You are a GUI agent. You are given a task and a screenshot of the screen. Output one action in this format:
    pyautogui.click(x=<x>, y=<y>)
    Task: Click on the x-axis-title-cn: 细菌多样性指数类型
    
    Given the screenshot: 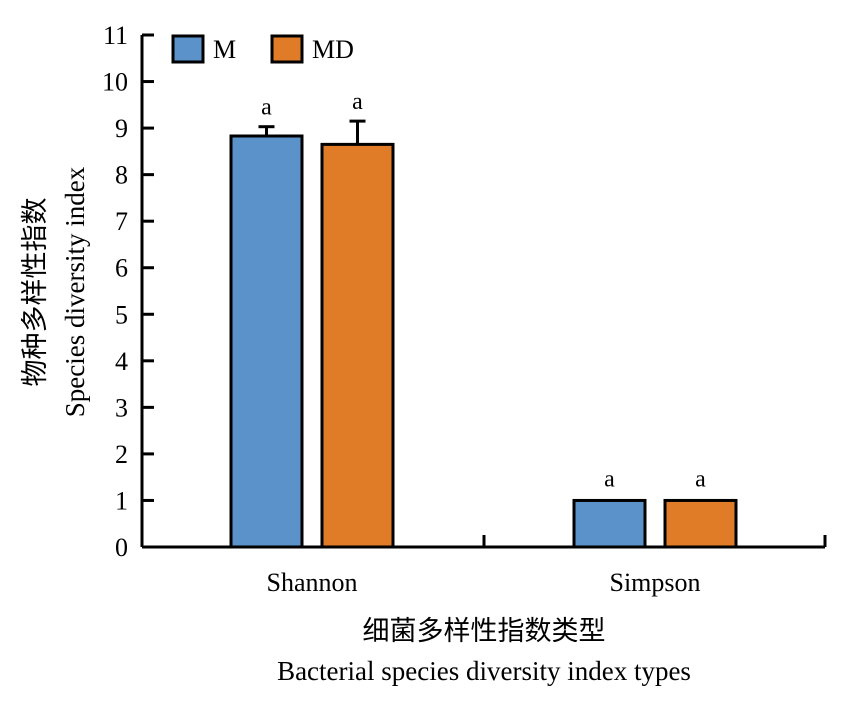 What is the action you would take?
    pyautogui.click(x=484, y=631)
    